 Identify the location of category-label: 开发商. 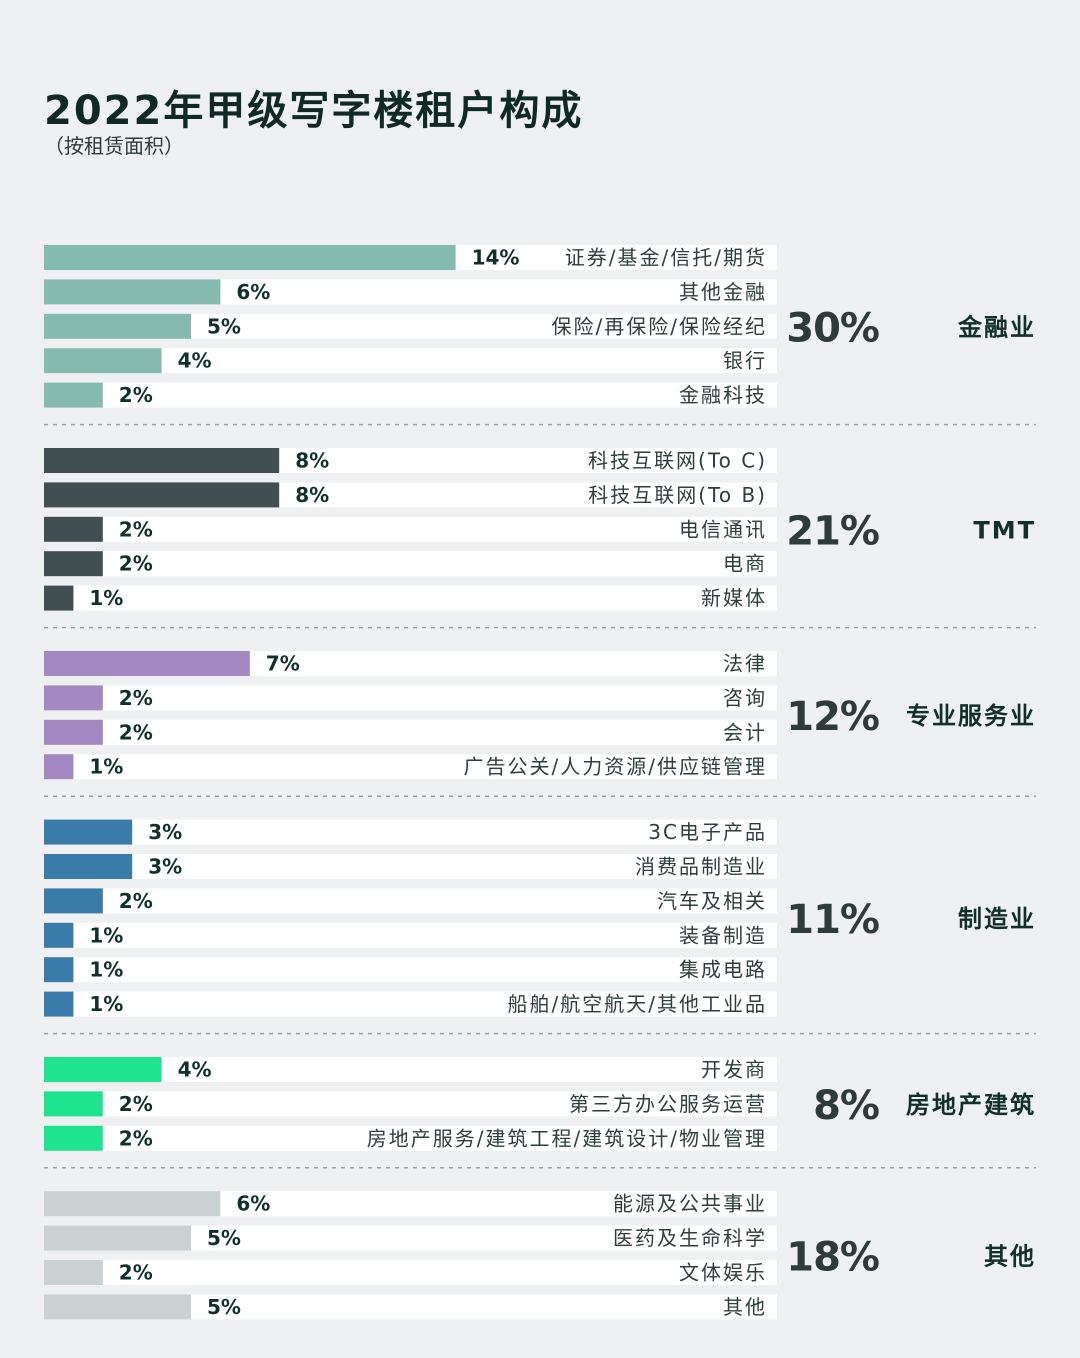
(734, 1070).